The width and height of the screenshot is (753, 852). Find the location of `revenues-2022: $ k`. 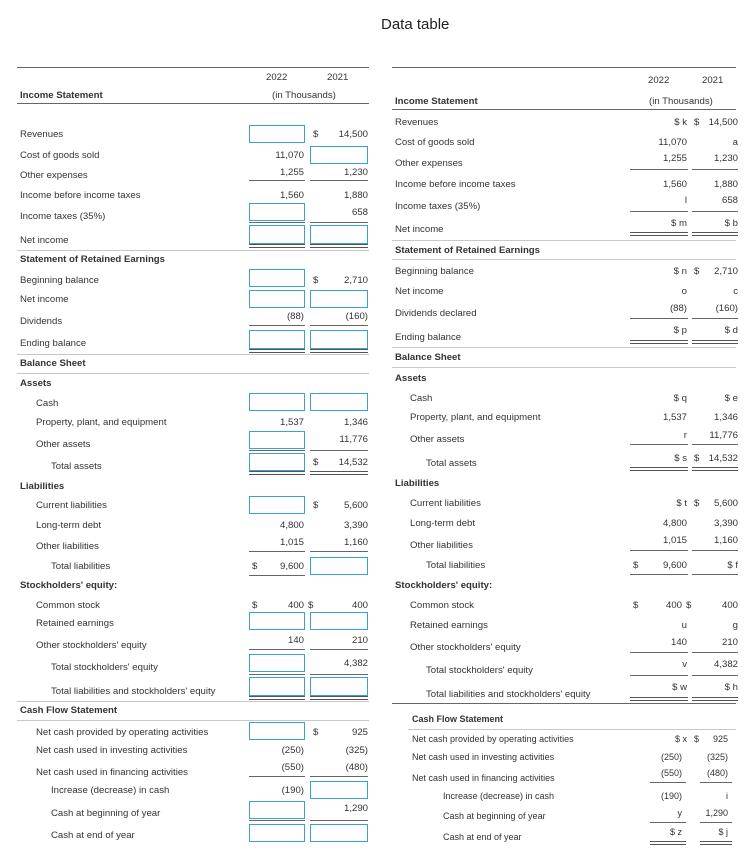

revenues-2022: $ k is located at coordinates (680, 122).